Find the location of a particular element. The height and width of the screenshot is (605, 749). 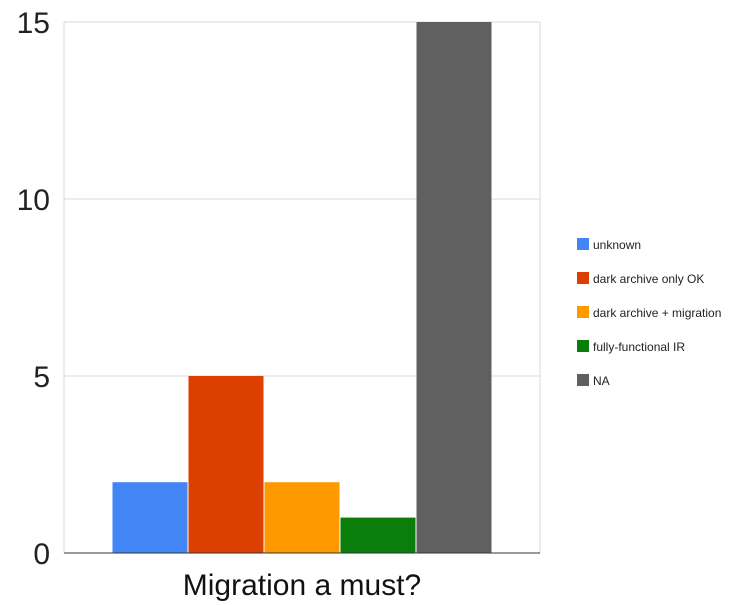

legend-label: unknown is located at coordinates (617, 245).